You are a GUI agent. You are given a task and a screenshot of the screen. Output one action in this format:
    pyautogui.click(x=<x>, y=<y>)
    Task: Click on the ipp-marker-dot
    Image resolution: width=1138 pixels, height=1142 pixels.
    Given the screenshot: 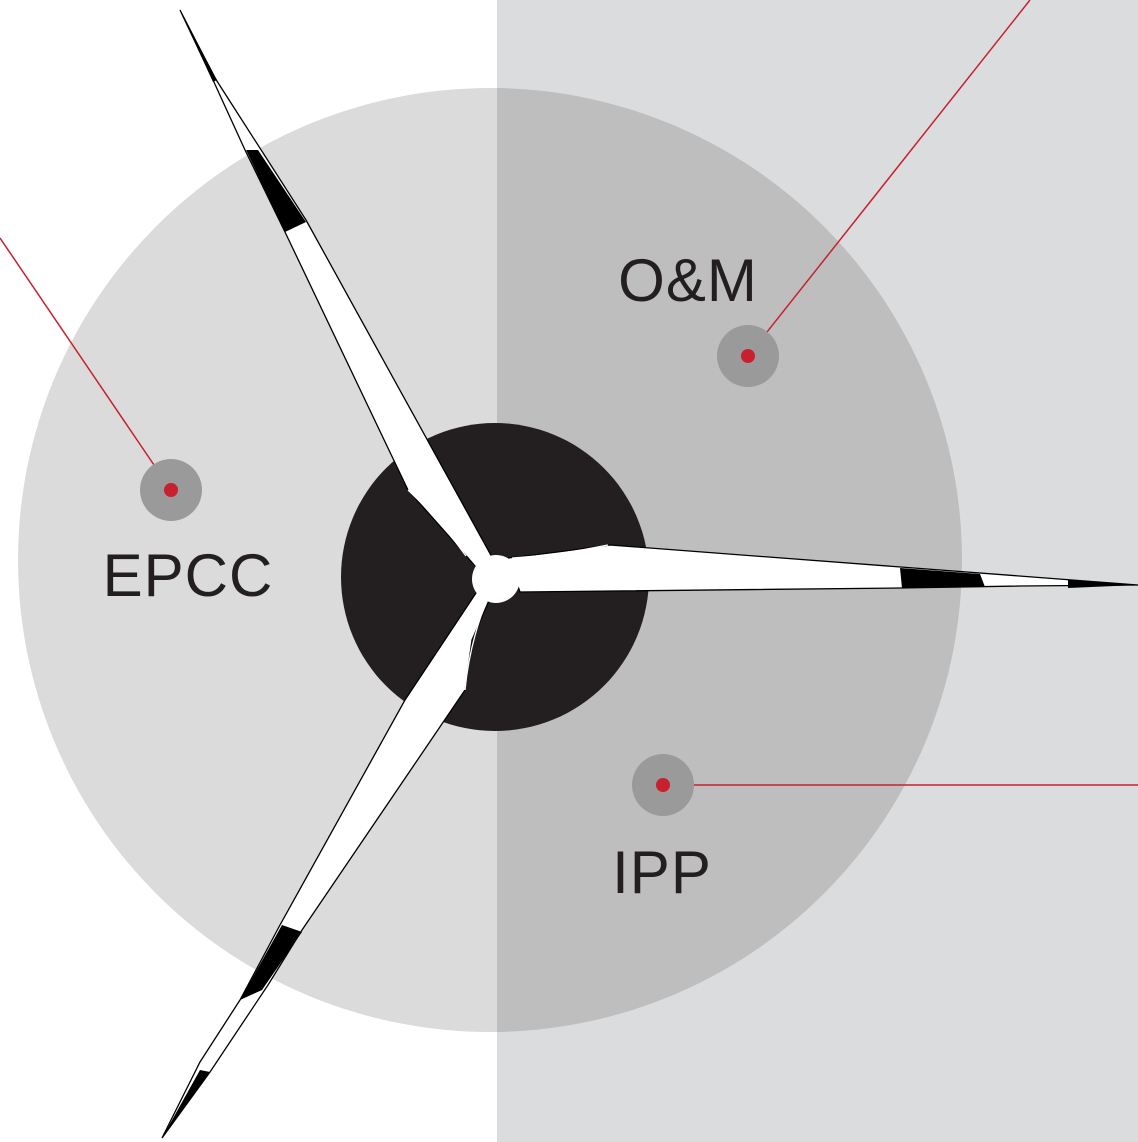 What is the action you would take?
    pyautogui.click(x=663, y=785)
    